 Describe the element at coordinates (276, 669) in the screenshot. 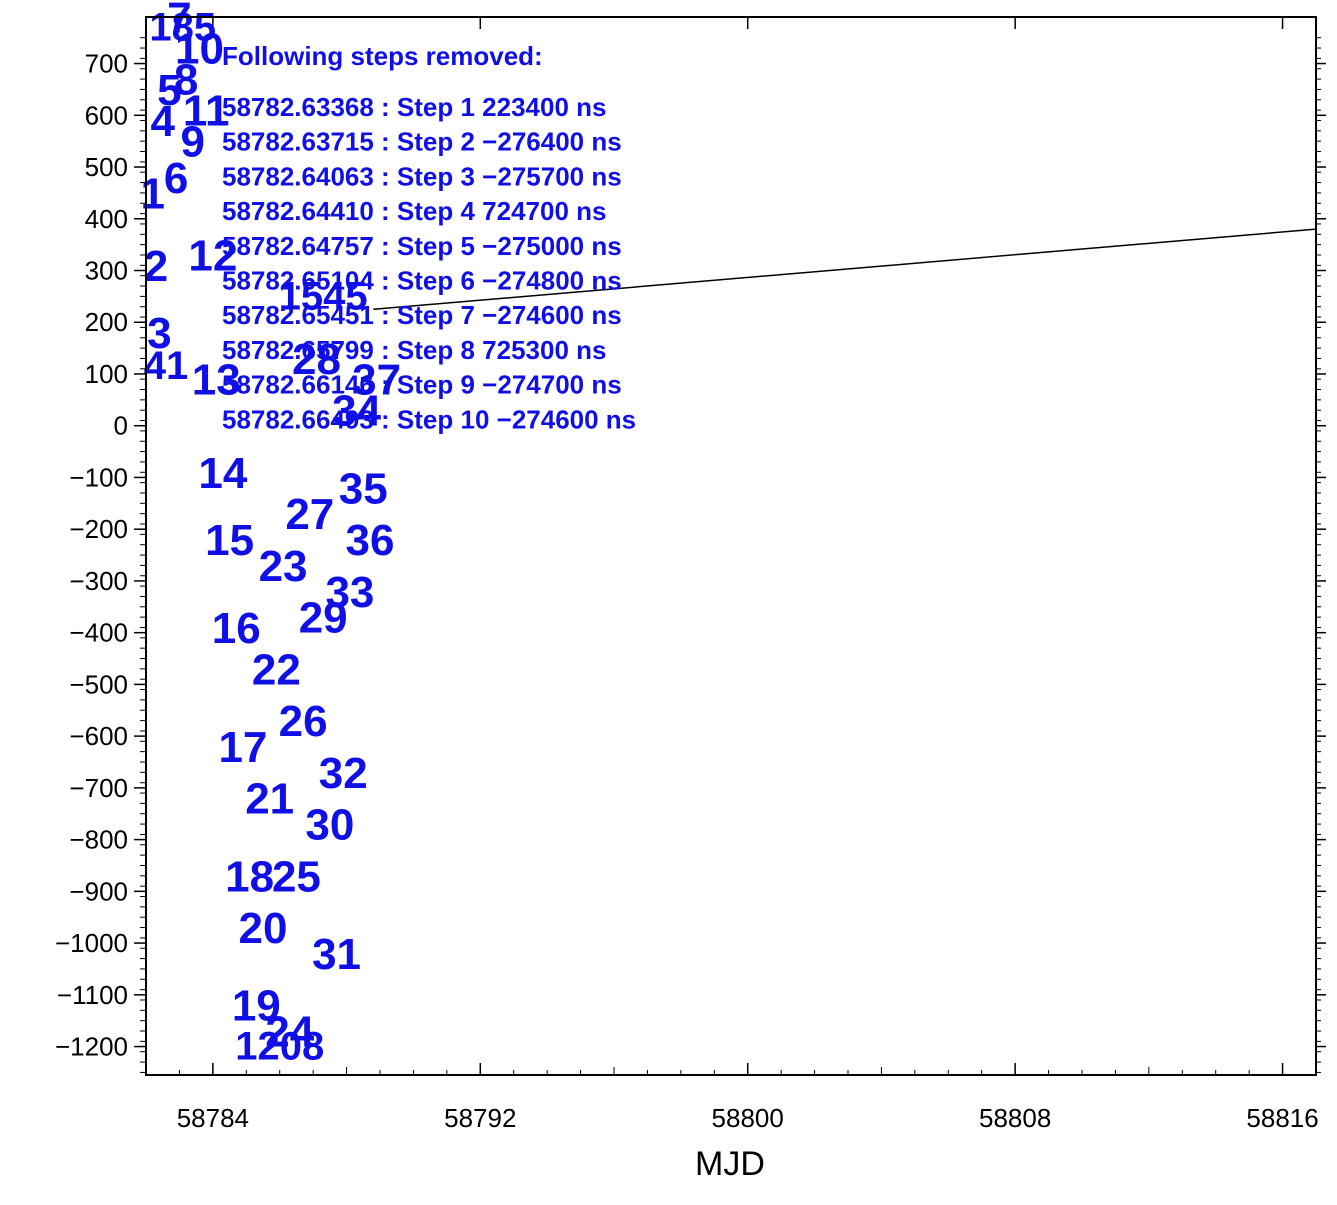

I see `data-point: 22` at that location.